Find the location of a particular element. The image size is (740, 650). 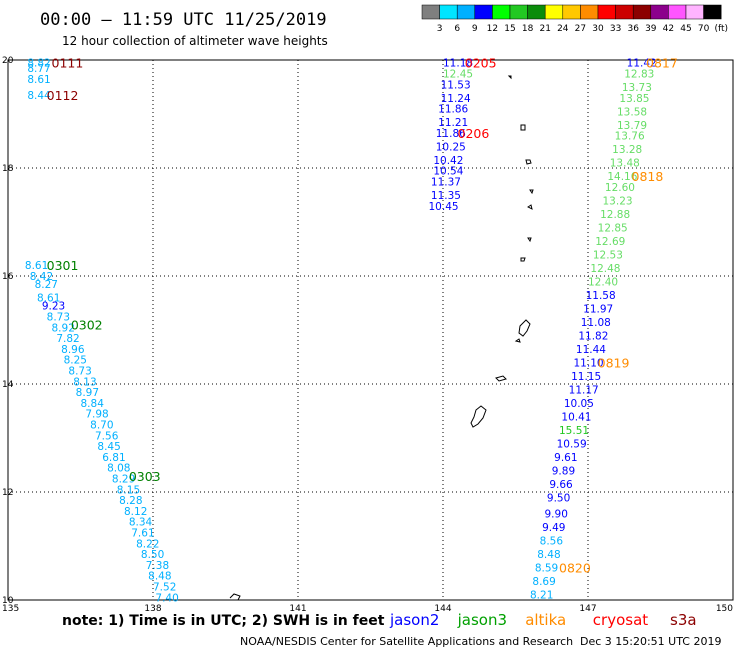

island-agrihan is located at coordinates (531, 192).